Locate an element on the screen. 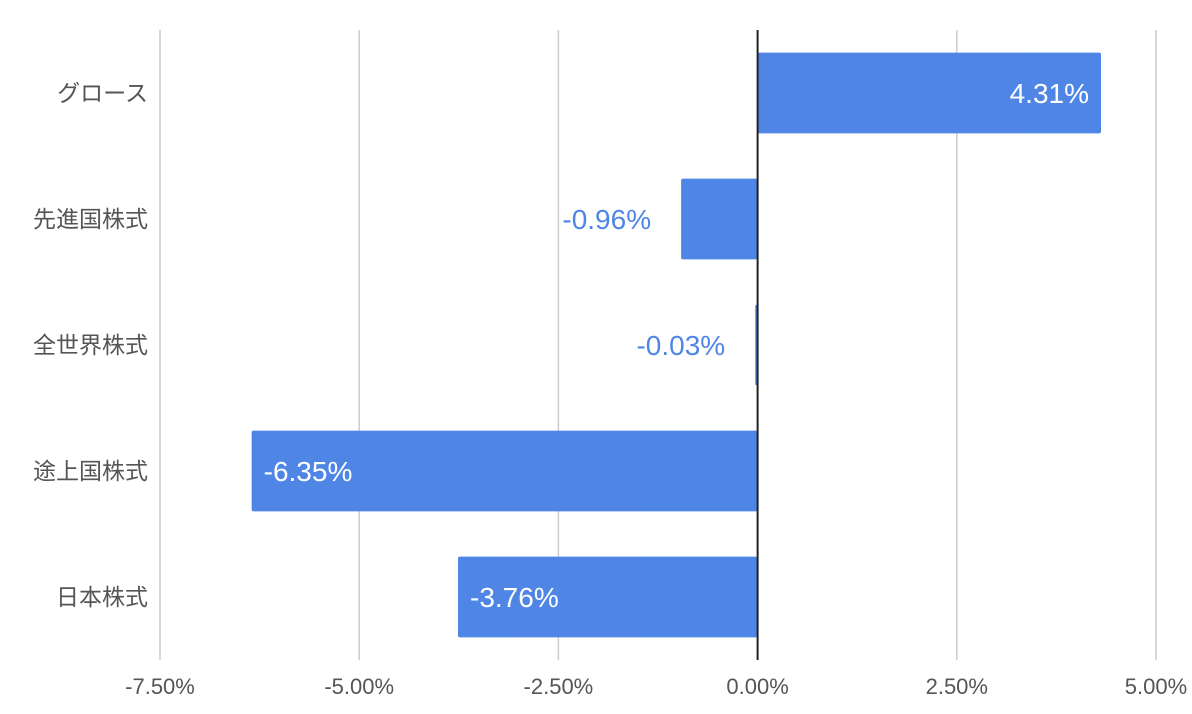  data-label: -0.03% is located at coordinates (680, 345).